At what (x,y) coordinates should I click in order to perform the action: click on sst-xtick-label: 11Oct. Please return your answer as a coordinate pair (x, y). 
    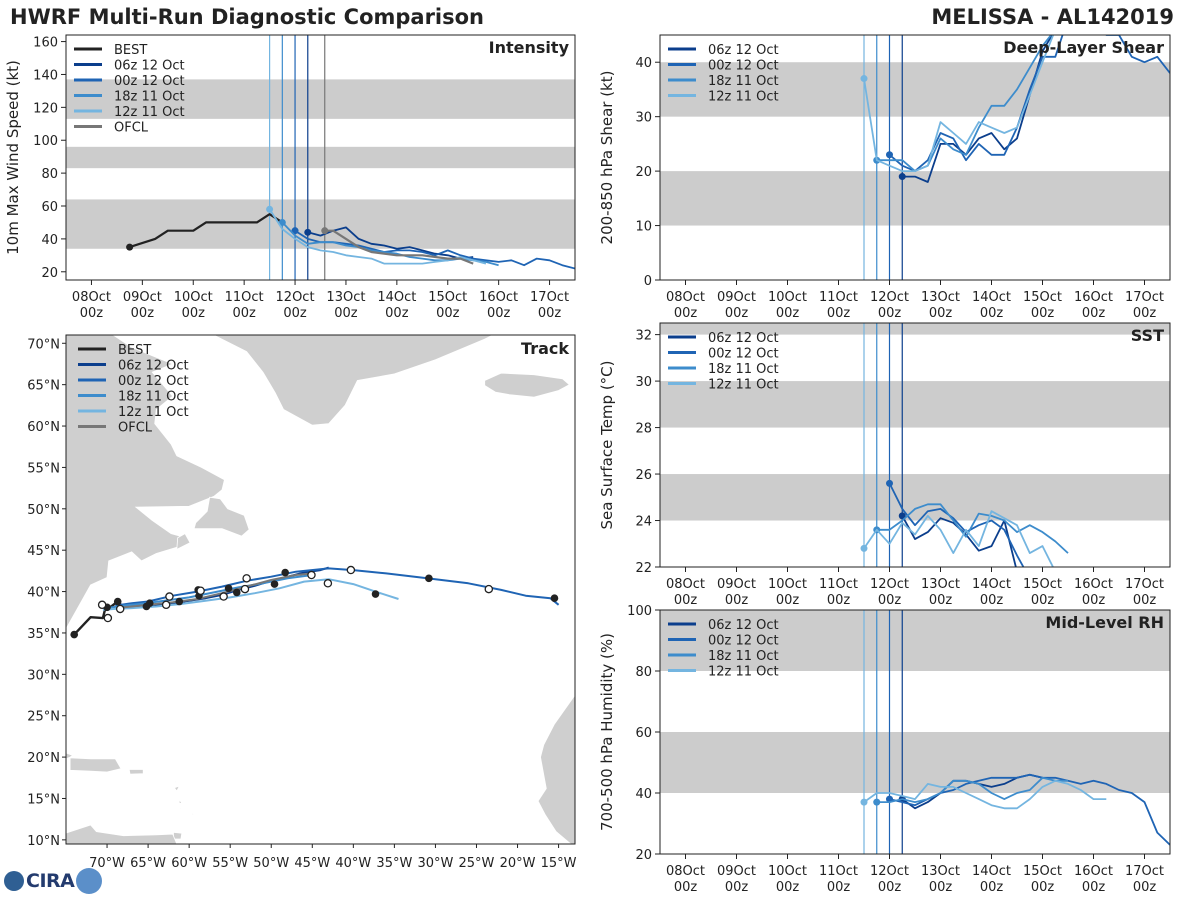
    Looking at the image, I should click on (838, 584).